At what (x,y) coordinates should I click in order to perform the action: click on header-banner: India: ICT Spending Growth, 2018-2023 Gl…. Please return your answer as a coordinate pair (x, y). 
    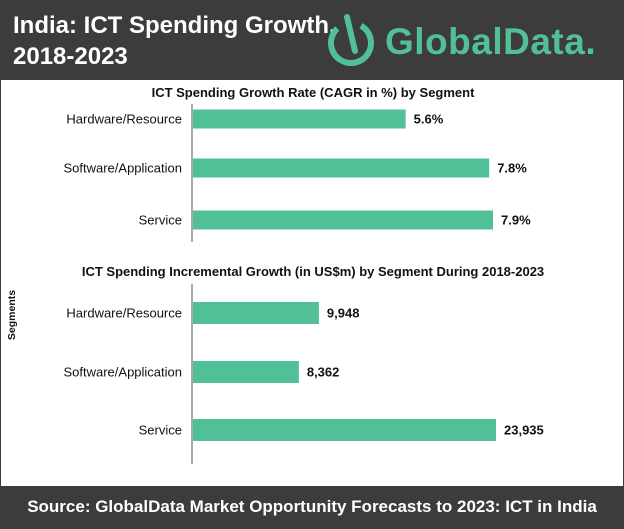
    Looking at the image, I should click on (312, 40).